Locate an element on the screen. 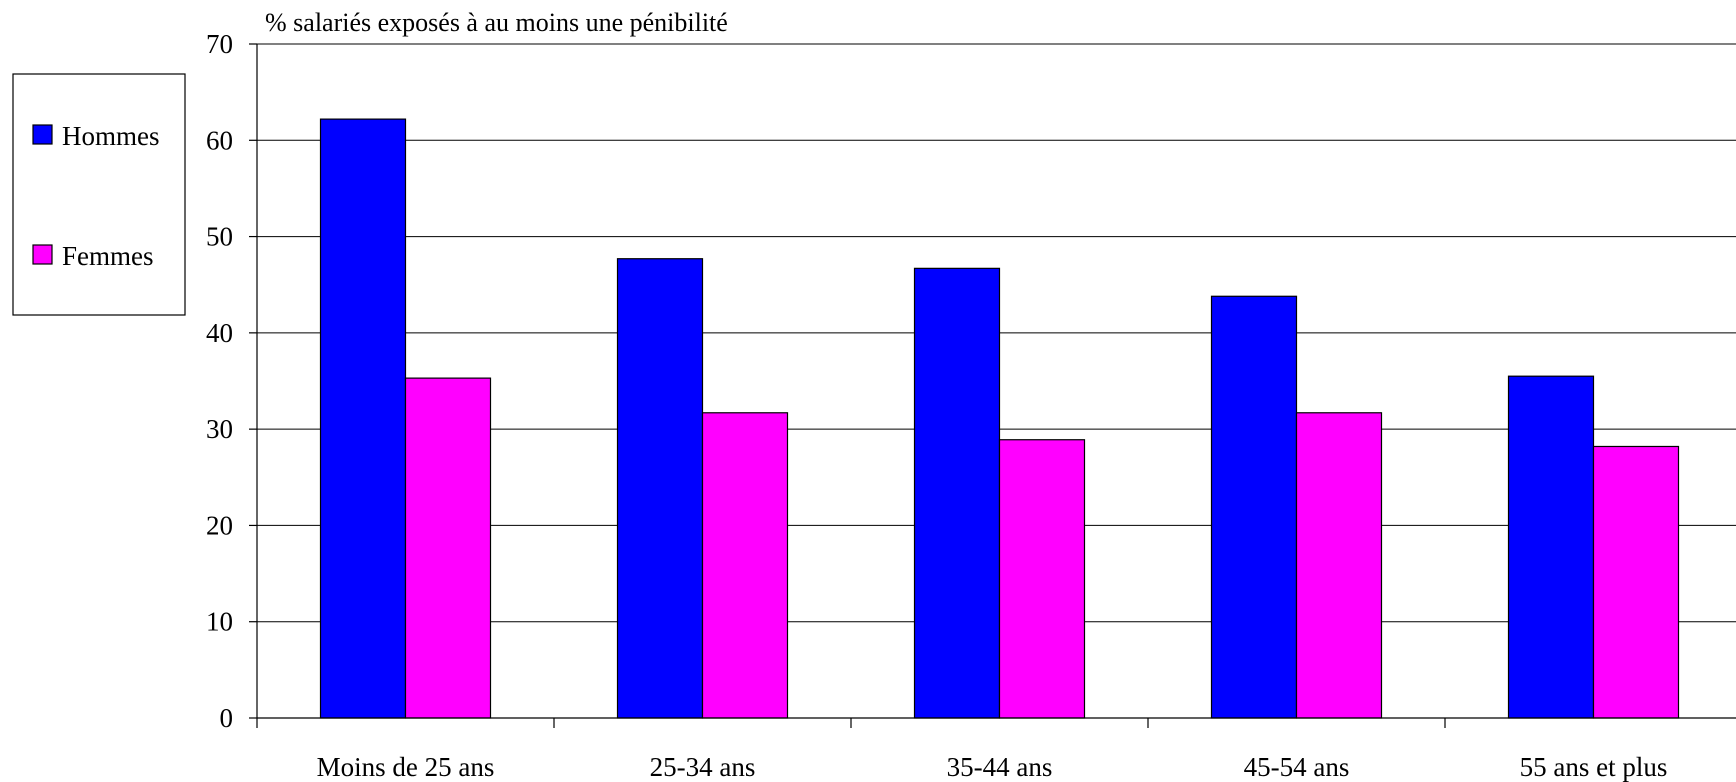 The width and height of the screenshot is (1736, 782). y-tick-label: 50 is located at coordinates (219, 237).